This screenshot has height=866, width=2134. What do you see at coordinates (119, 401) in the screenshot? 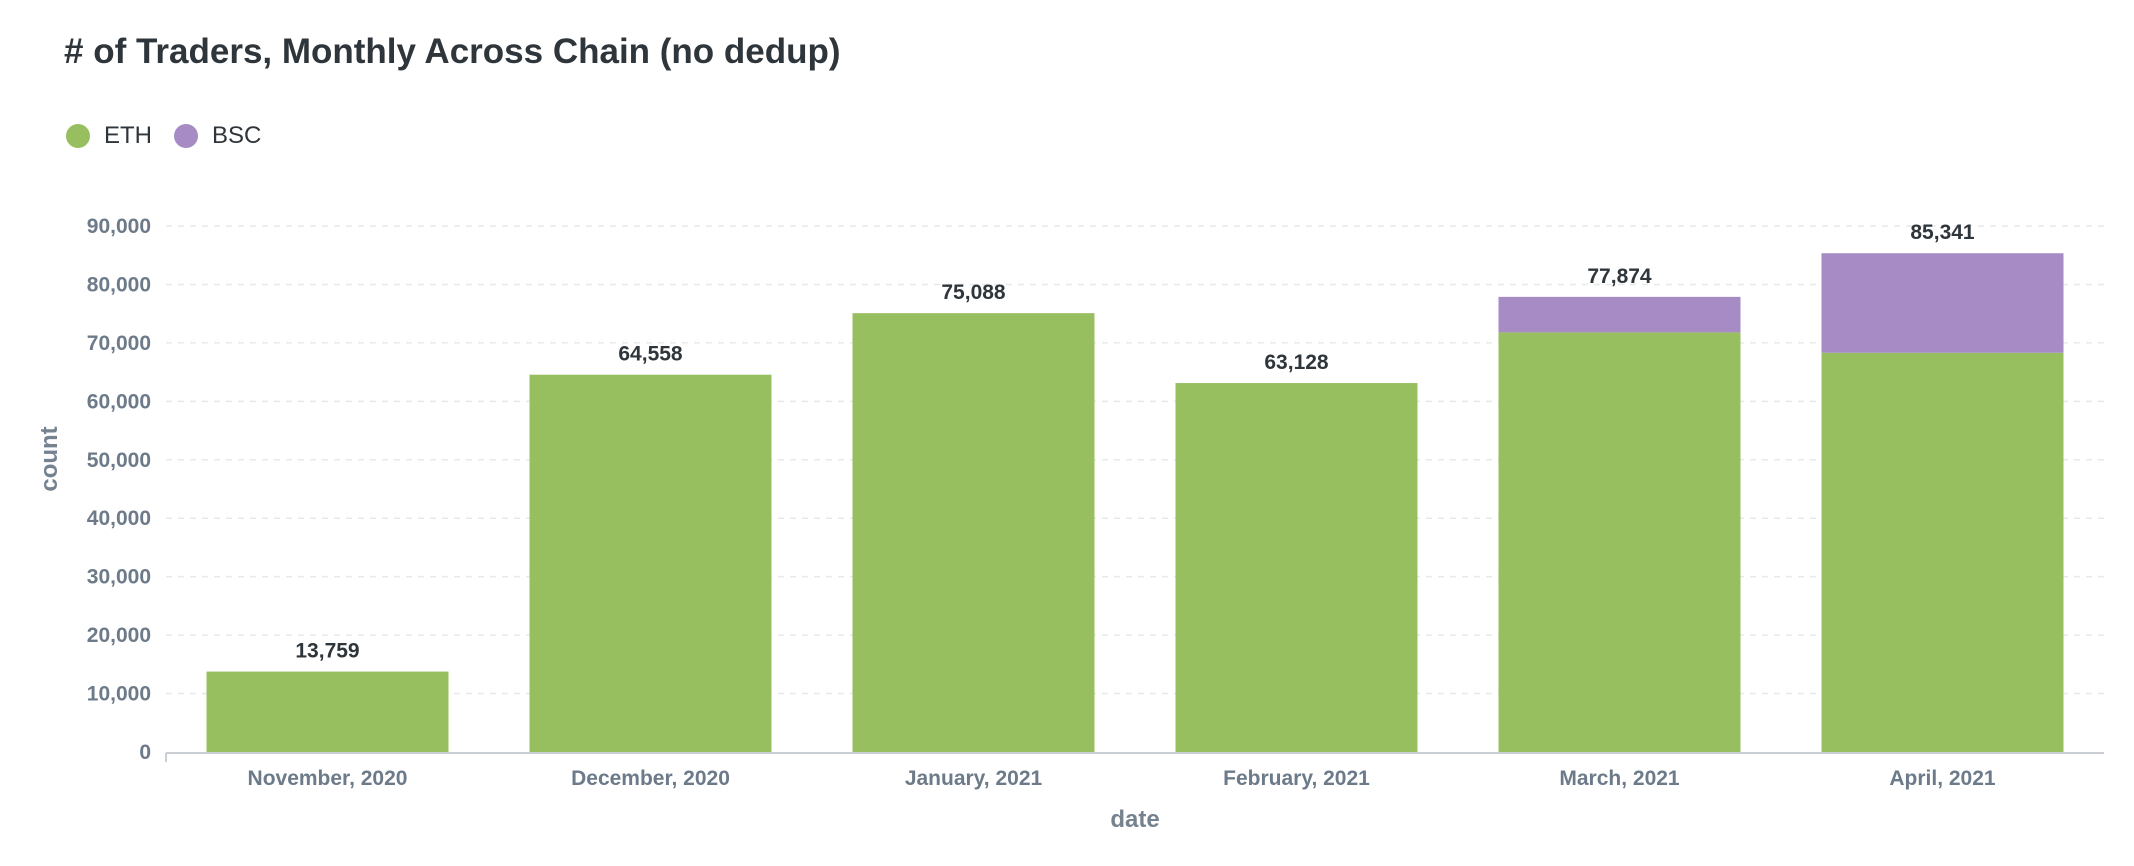
I see `y-tick-label: 60,000` at bounding box center [119, 401].